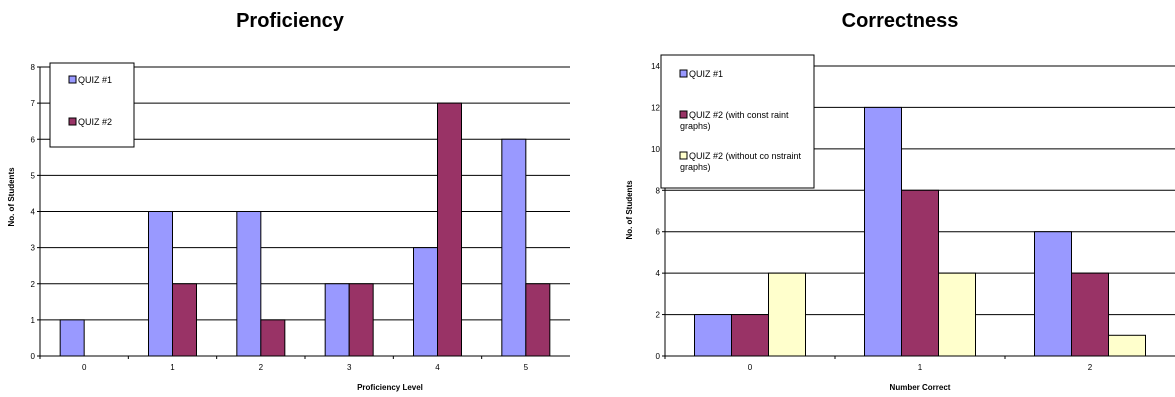 This screenshot has height=397, width=1175. Describe the element at coordinates (33, 248) in the screenshot. I see `y-tick-label: 3` at that location.